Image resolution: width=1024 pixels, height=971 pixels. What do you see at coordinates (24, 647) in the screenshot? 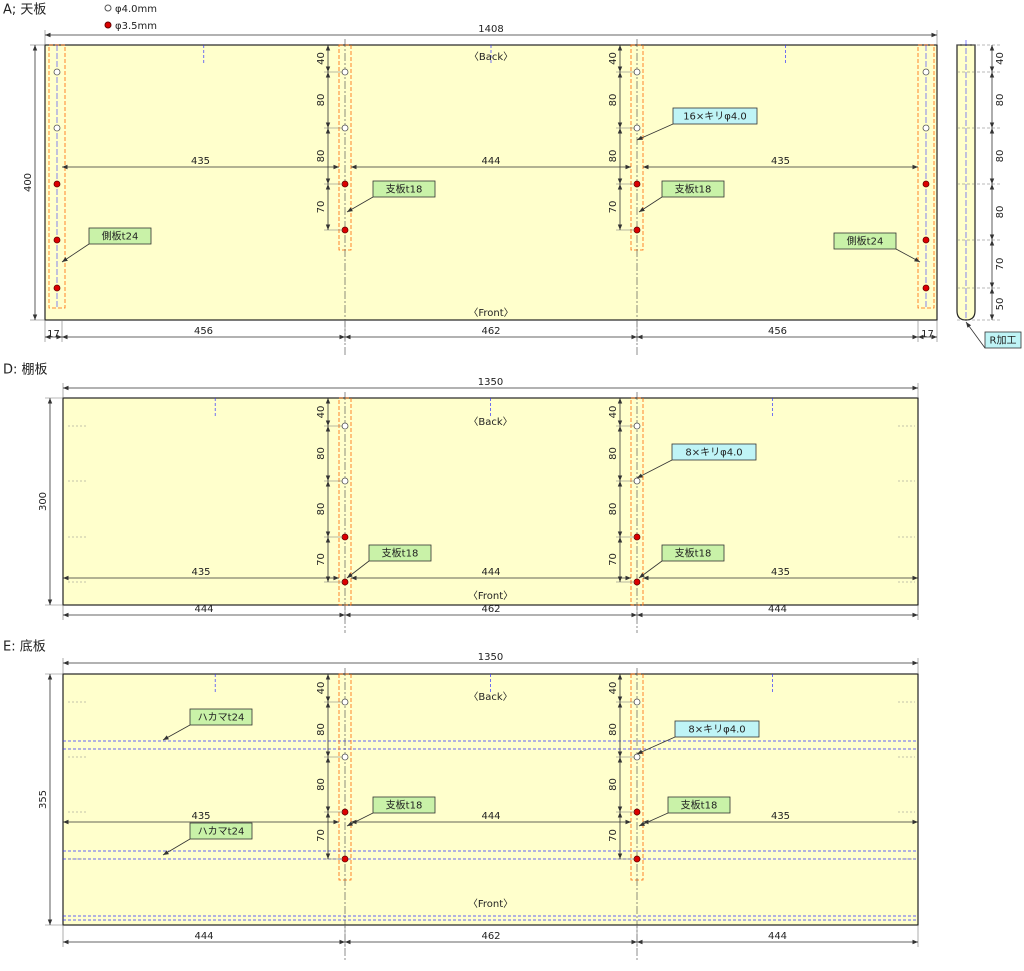
I see `panel-title: E: 底板` at bounding box center [24, 647].